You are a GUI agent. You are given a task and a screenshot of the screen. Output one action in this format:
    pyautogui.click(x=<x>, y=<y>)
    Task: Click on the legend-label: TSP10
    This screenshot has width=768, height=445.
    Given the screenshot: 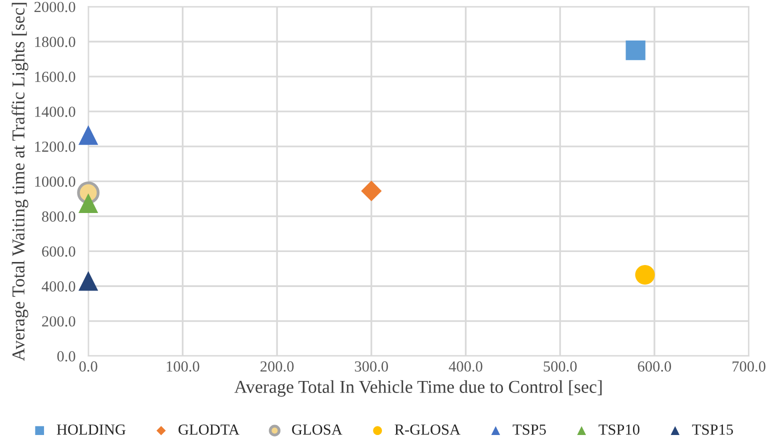 What is the action you would take?
    pyautogui.click(x=619, y=429)
    